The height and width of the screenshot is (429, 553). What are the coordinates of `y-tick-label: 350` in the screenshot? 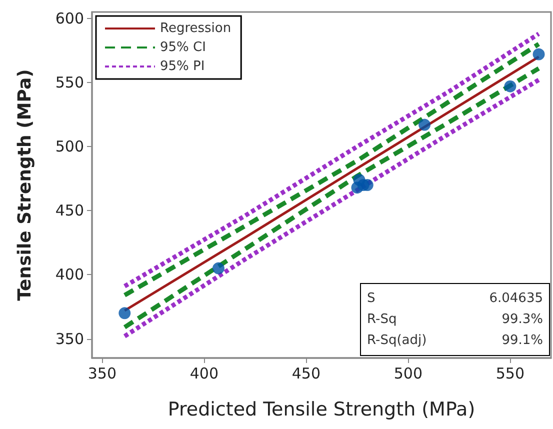 It's located at (69, 339).